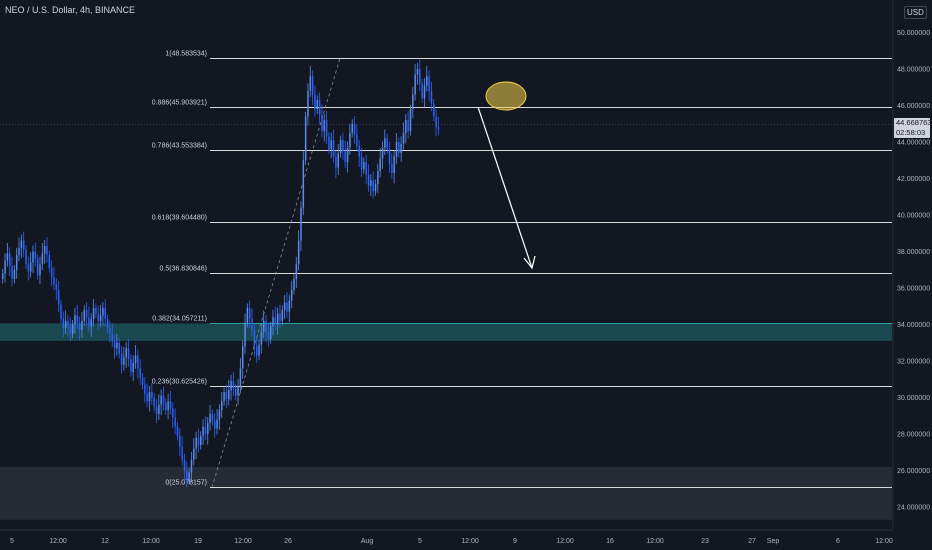 The width and height of the screenshot is (932, 550). What do you see at coordinates (506, 188) in the screenshot?
I see `projection-arrow` at bounding box center [506, 188].